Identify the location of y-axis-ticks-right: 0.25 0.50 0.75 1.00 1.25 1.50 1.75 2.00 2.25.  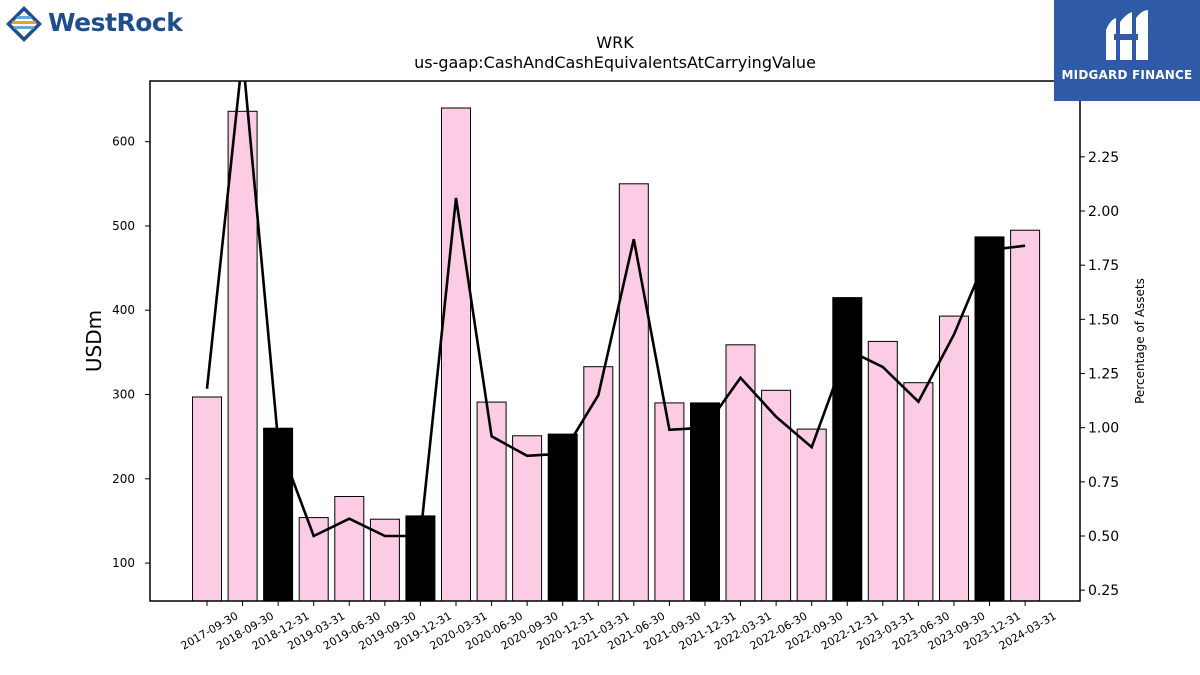
(1099, 374).